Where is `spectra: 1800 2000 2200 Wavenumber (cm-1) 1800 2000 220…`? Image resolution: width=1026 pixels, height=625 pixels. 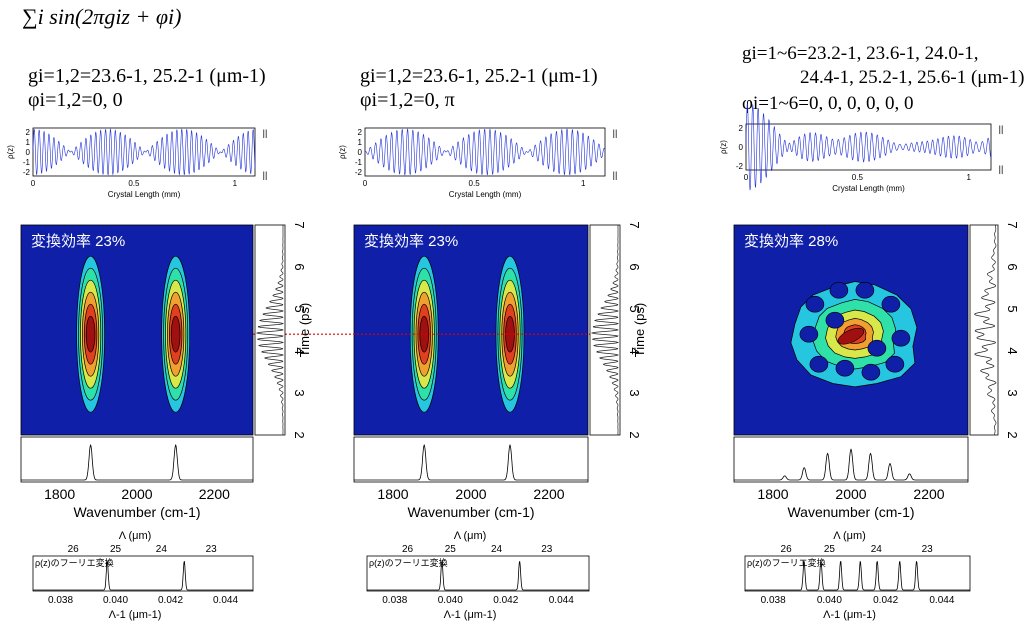 spectra: 1800 2000 2200 Wavenumber (cm-1) 1800 2000 220… is located at coordinates (494, 478).